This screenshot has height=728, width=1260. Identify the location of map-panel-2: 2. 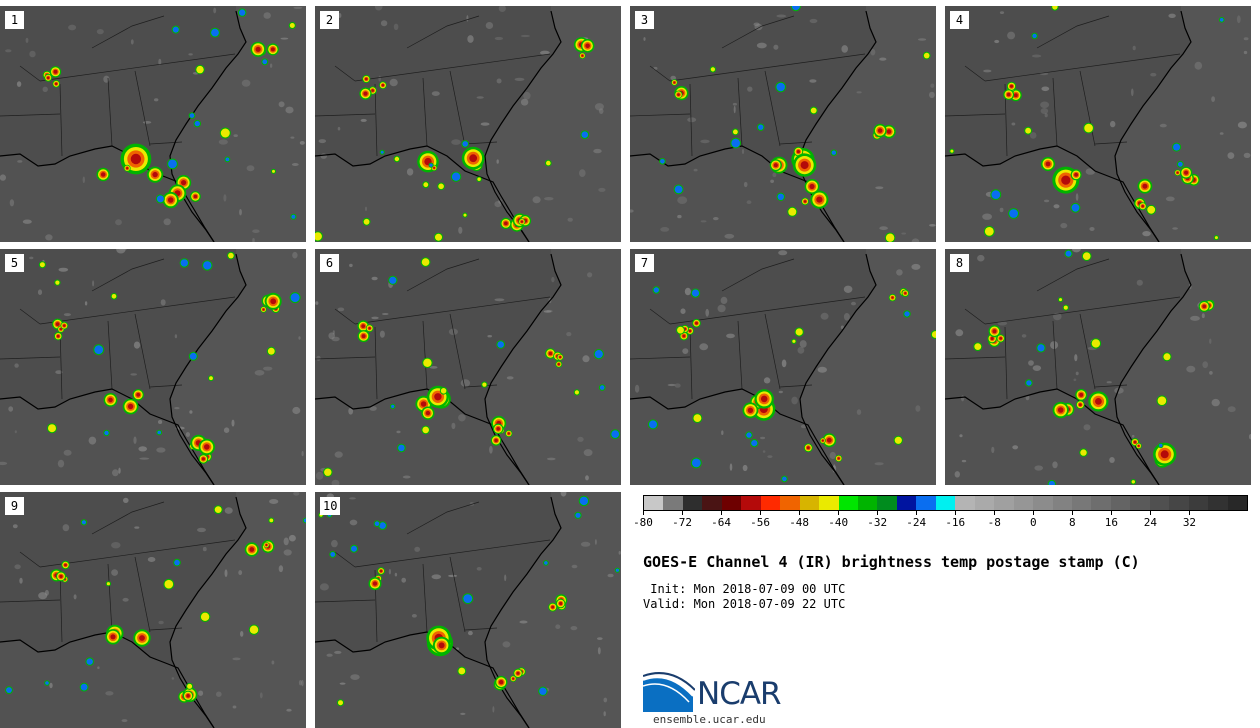
(468, 124).